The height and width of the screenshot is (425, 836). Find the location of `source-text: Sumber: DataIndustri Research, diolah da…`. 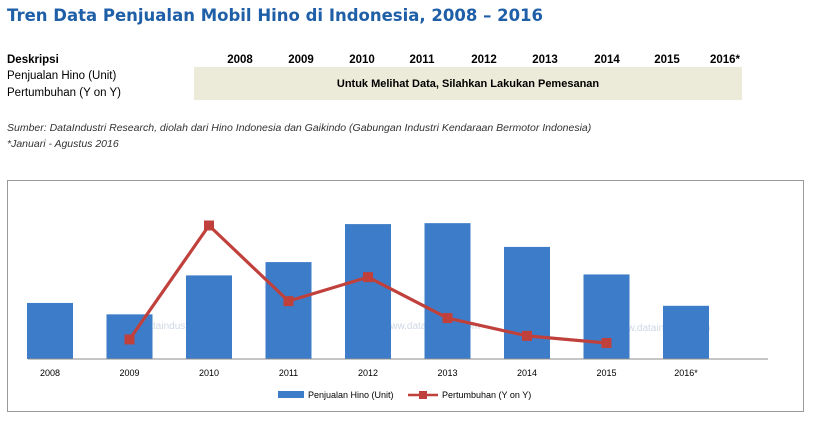

source-text: Sumber: DataIndustri Research, diolah da… is located at coordinates (299, 128).